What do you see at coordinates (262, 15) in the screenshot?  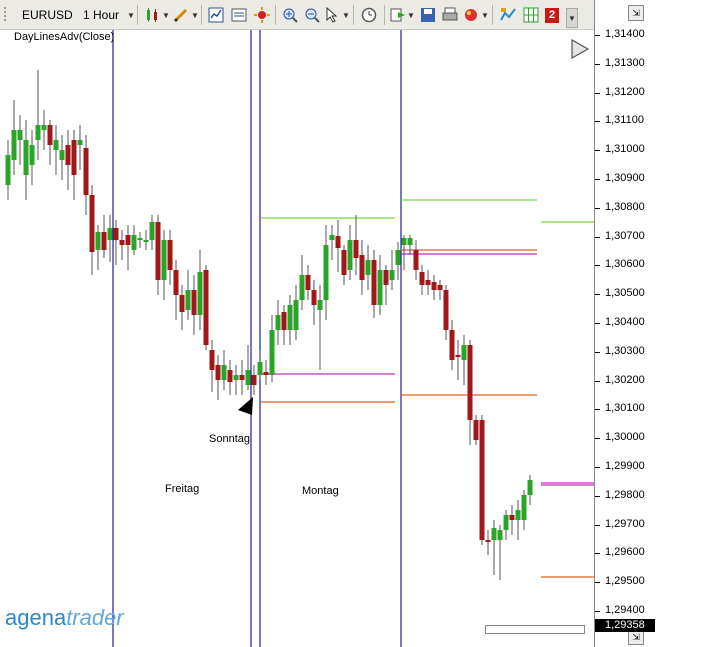 I see `sun-icon` at bounding box center [262, 15].